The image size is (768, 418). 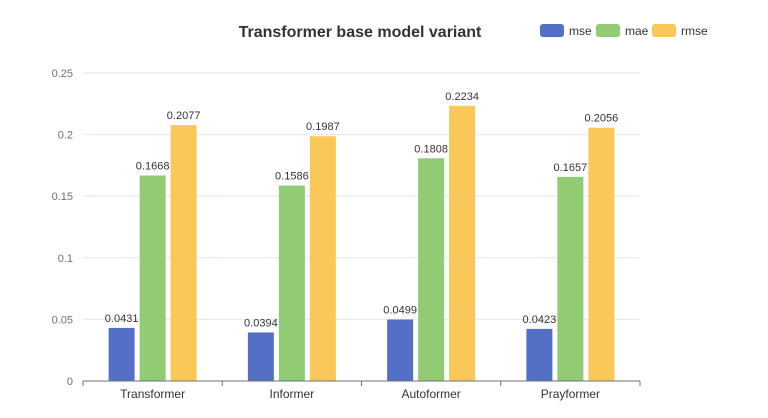 What do you see at coordinates (637, 31) in the screenshot?
I see `legend-label-mae: mae` at bounding box center [637, 31].